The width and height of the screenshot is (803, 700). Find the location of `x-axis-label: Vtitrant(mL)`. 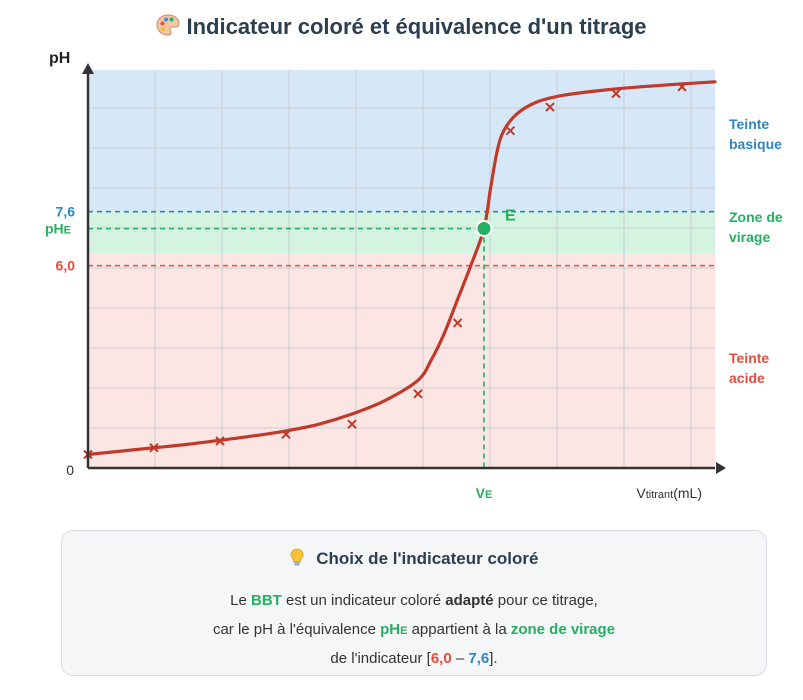

x-axis-label: Vtitrant(mL) is located at coordinates (669, 493).